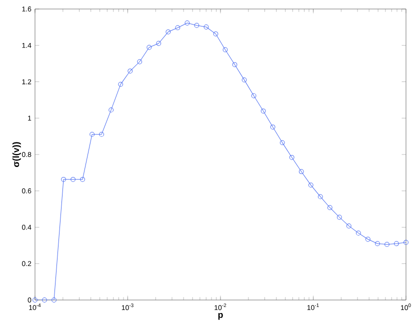 The image size is (415, 330). I want to click on y-axis-title: σ(l(v)), so click(16, 154).